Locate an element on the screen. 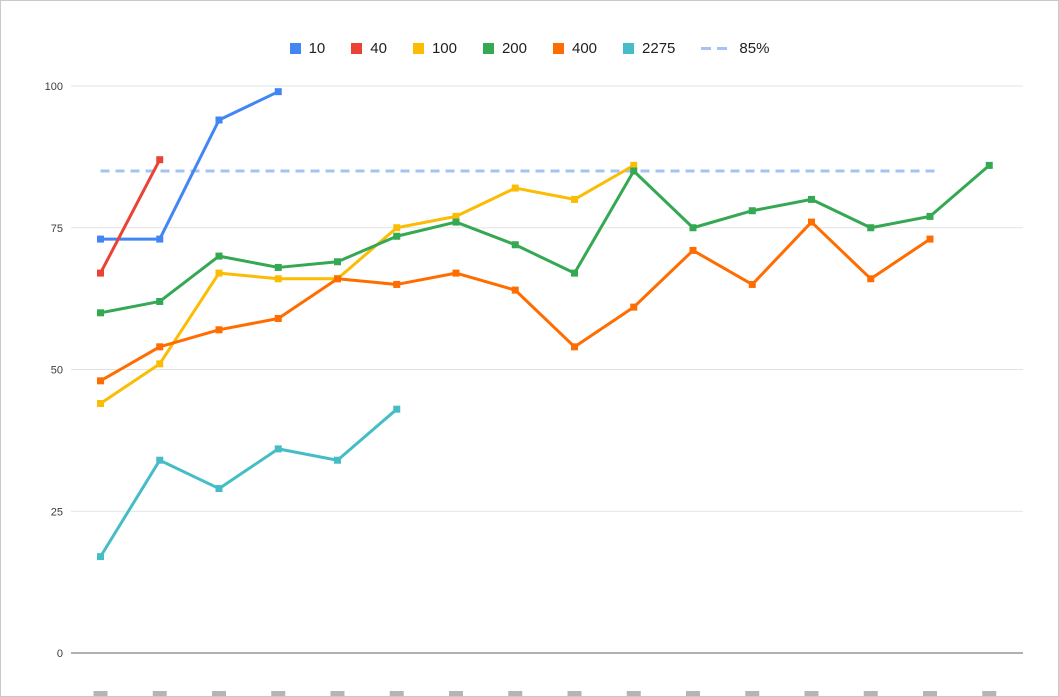 This screenshot has height=697, width=1059. legend-item-2275: 2275 is located at coordinates (649, 48).